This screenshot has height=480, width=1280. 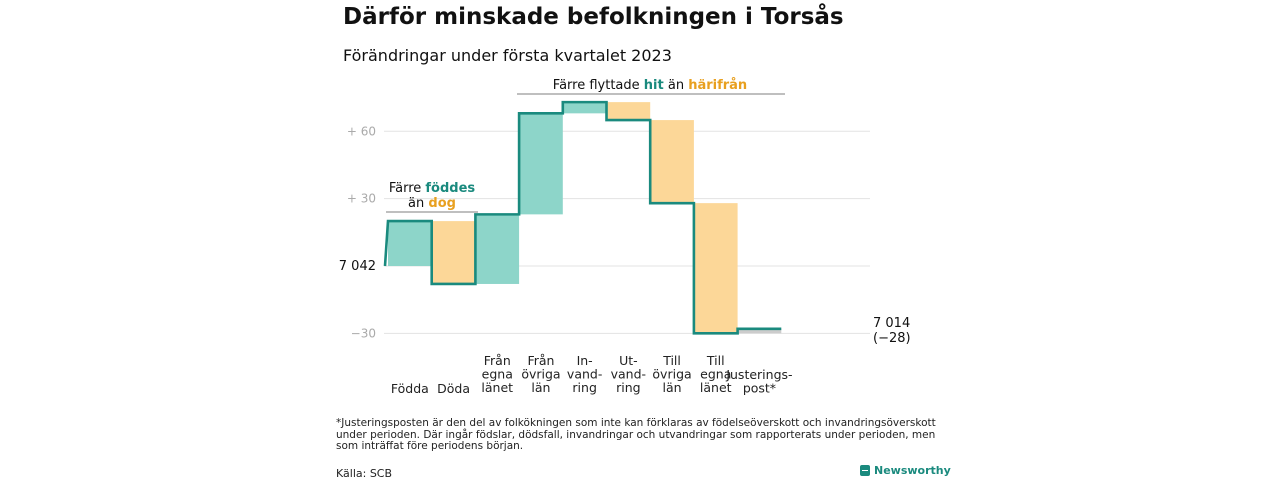 What do you see at coordinates (891, 323) in the screenshot?
I see `end-value-label: 7 014` at bounding box center [891, 323].